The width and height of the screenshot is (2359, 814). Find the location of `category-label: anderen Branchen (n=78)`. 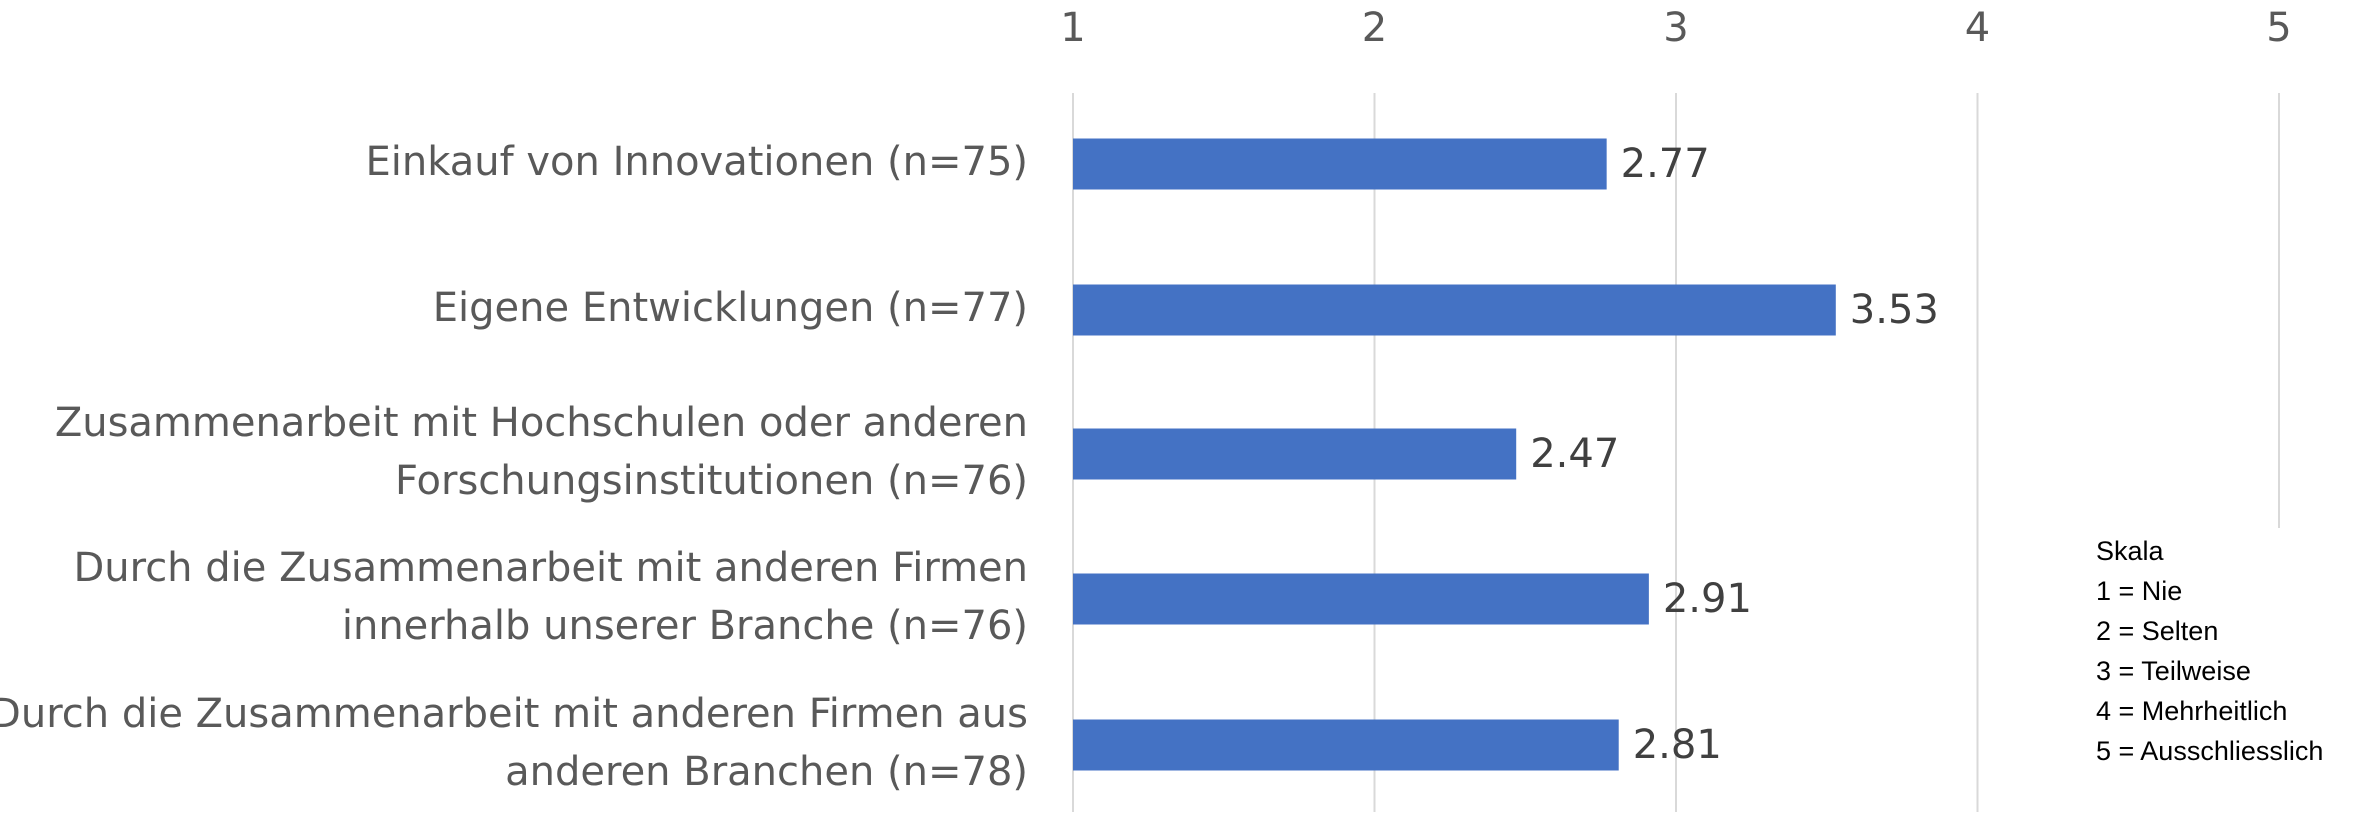

category-label: anderen Branchen (n=78) is located at coordinates (766, 772).